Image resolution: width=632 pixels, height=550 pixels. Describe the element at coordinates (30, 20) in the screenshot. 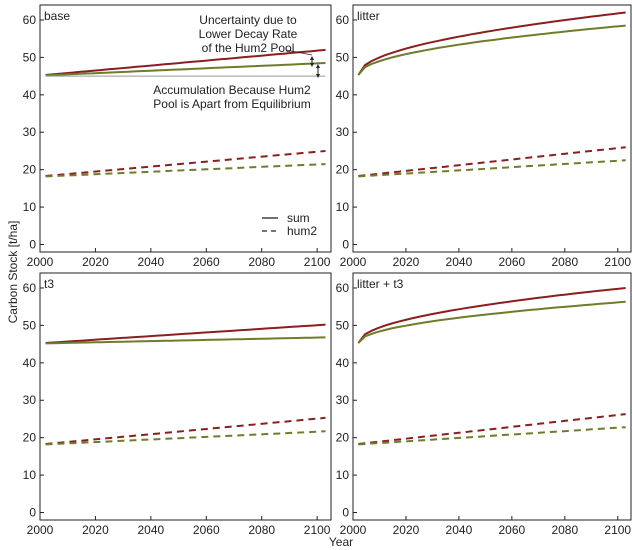

I see `panel-base-ytick-label-60: 60` at that location.